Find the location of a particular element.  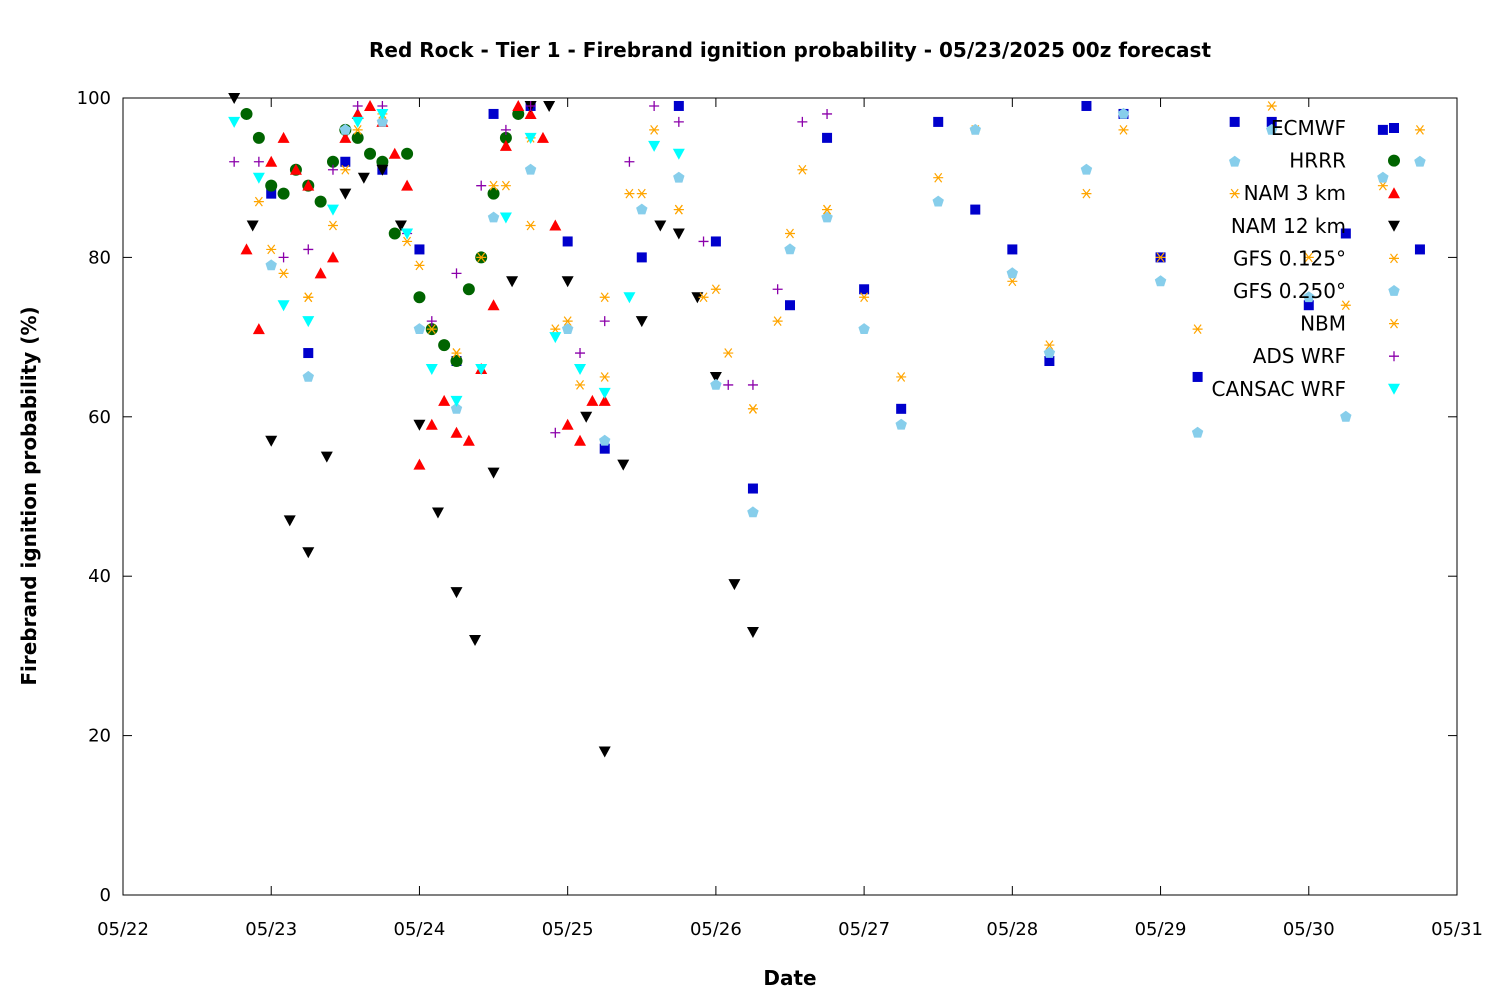

legend-label: GFS 0.125° is located at coordinates (1289, 258).